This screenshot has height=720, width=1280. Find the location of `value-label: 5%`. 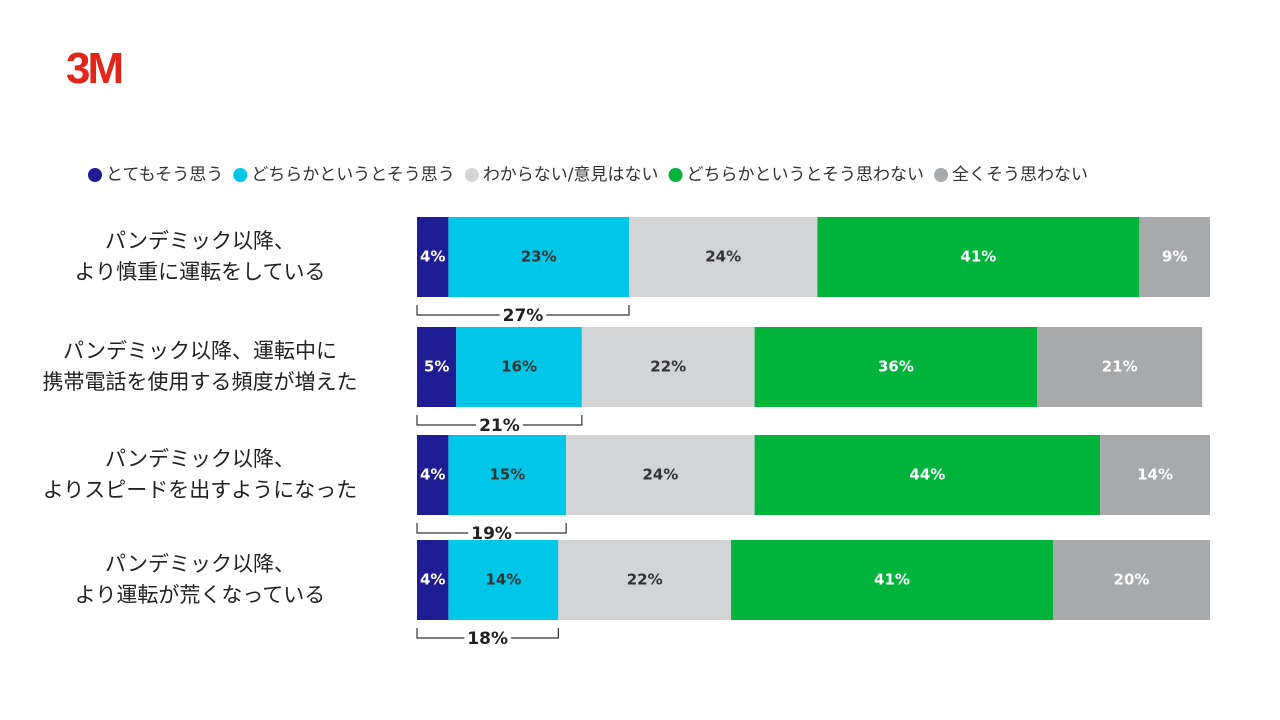

value-label: 5% is located at coordinates (436, 367).